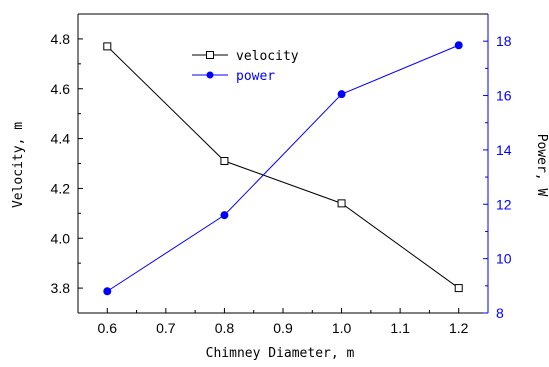 The height and width of the screenshot is (367, 549). I want to click on x-tick-label: 0.8, so click(225, 328).